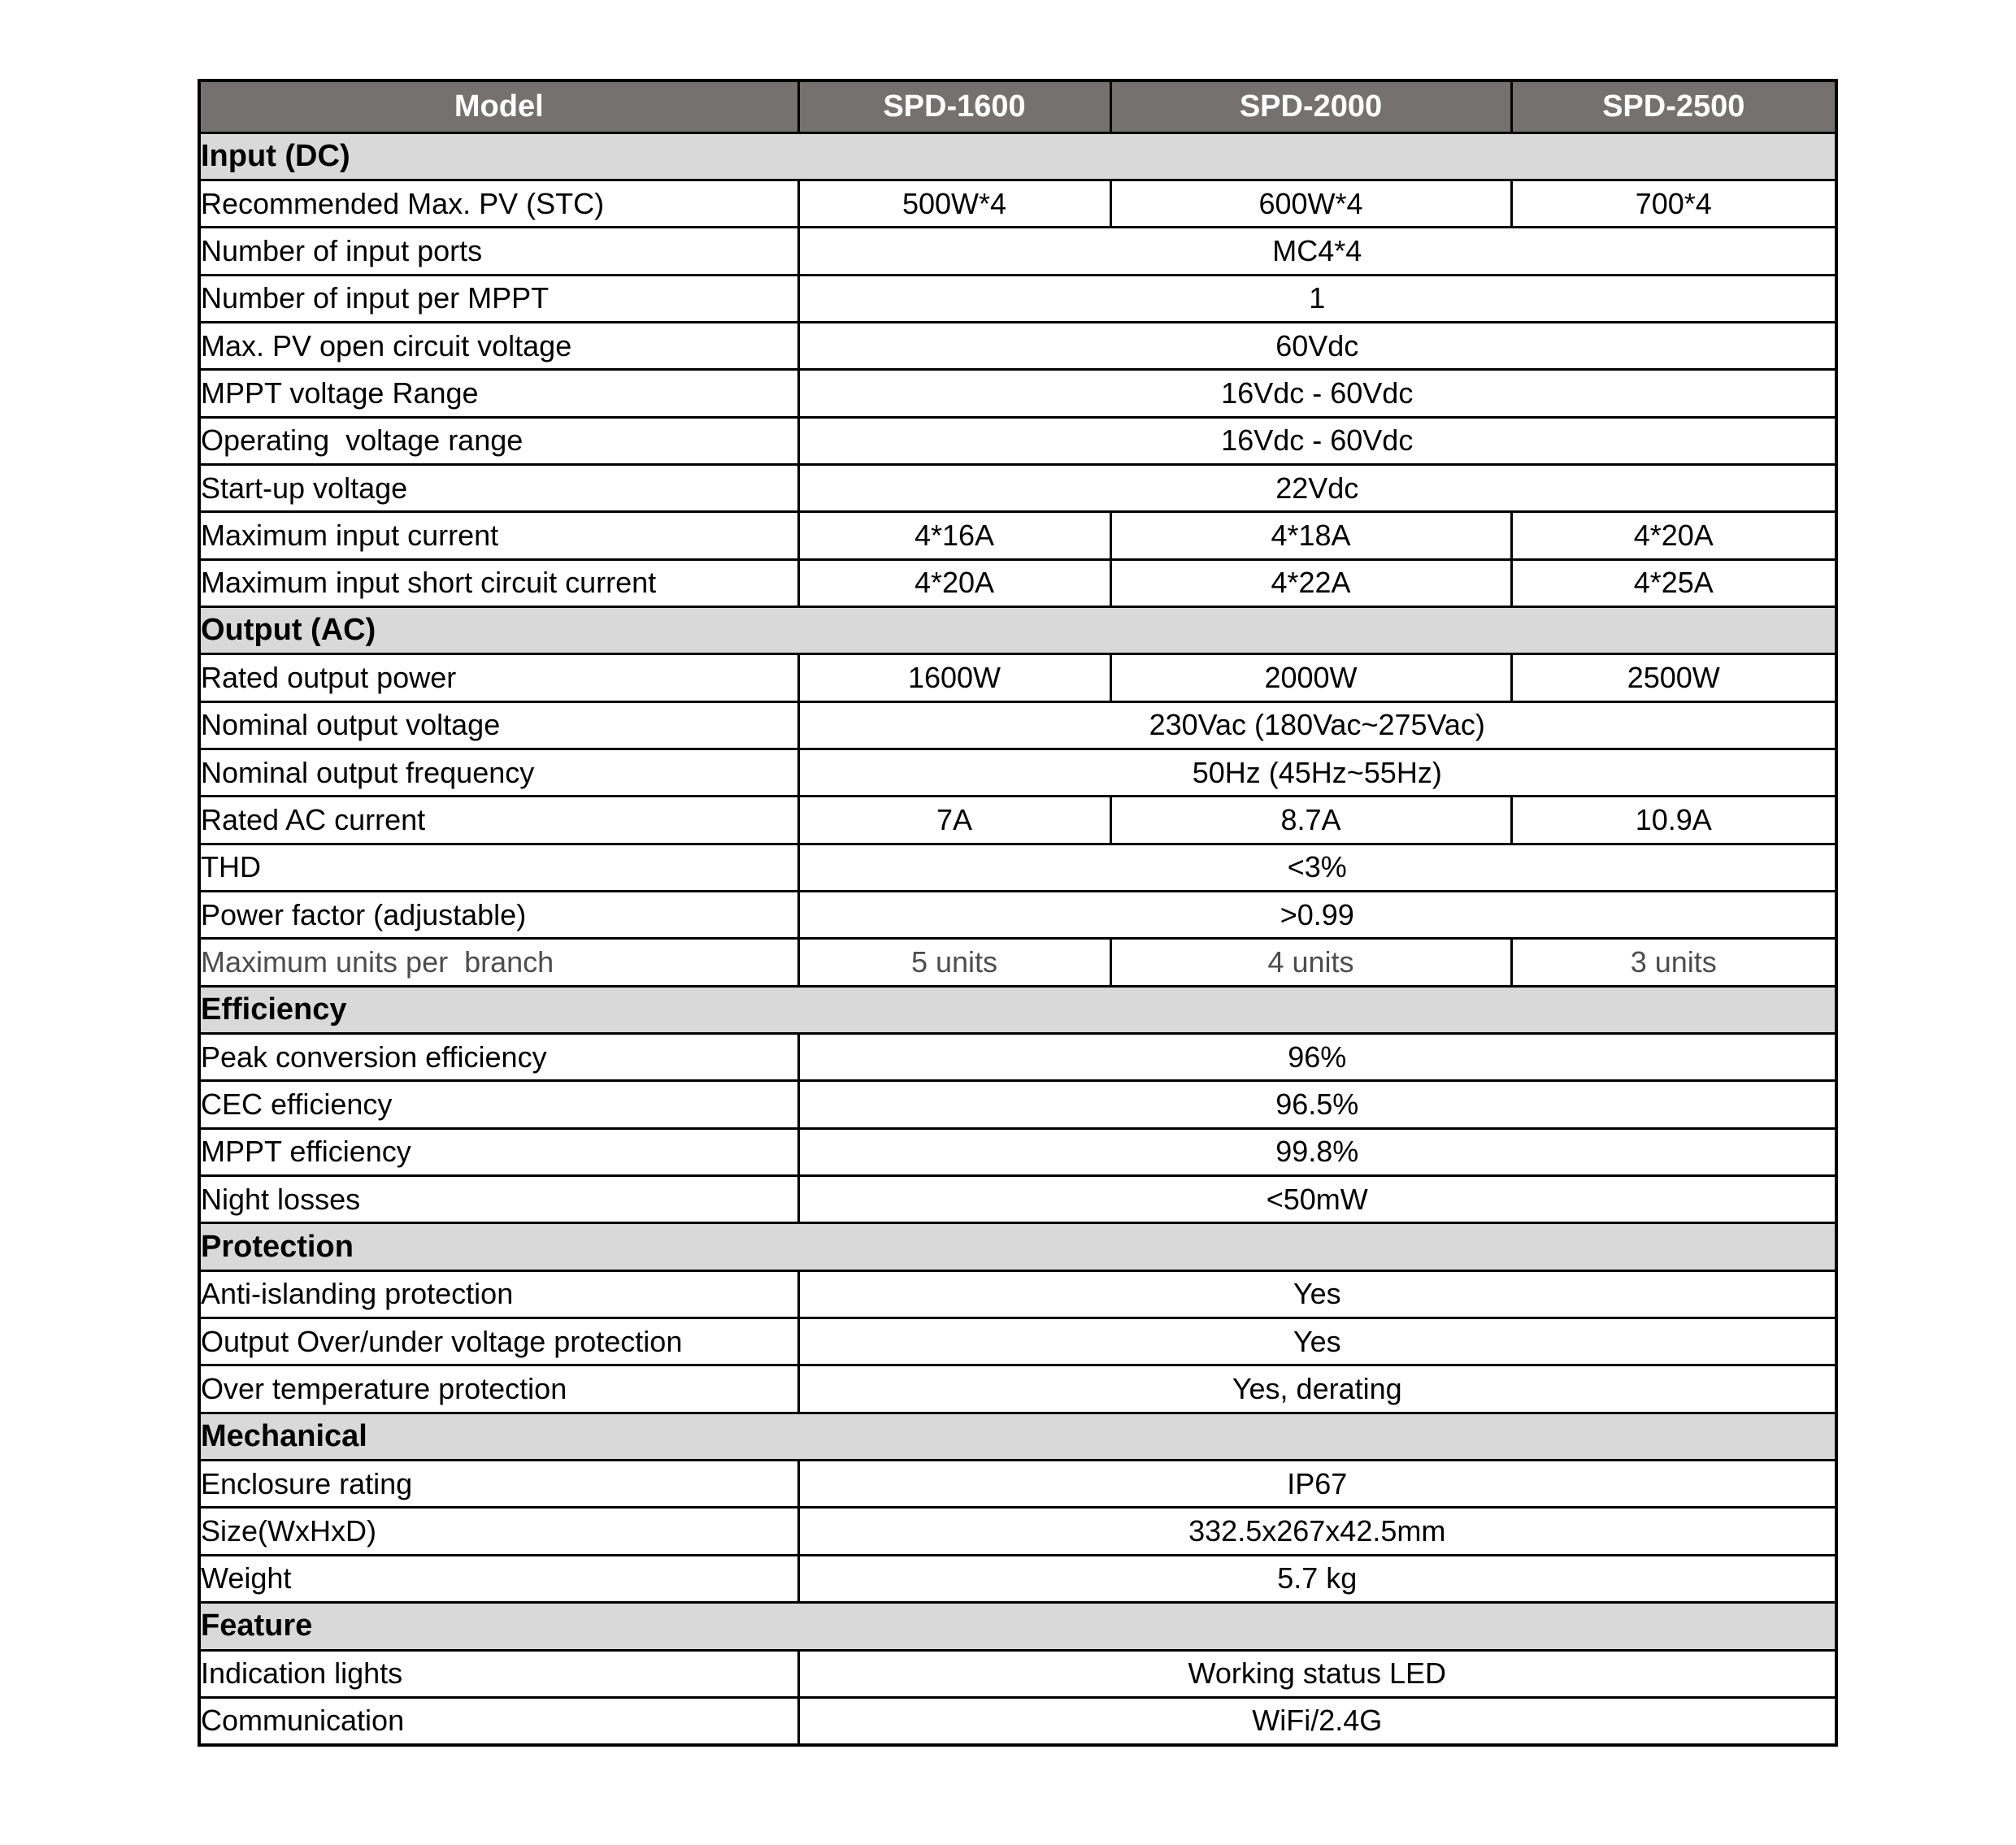 The height and width of the screenshot is (1845, 2016). What do you see at coordinates (1317, 1673) in the screenshot?
I see `spec-value-merged: Working status LED` at bounding box center [1317, 1673].